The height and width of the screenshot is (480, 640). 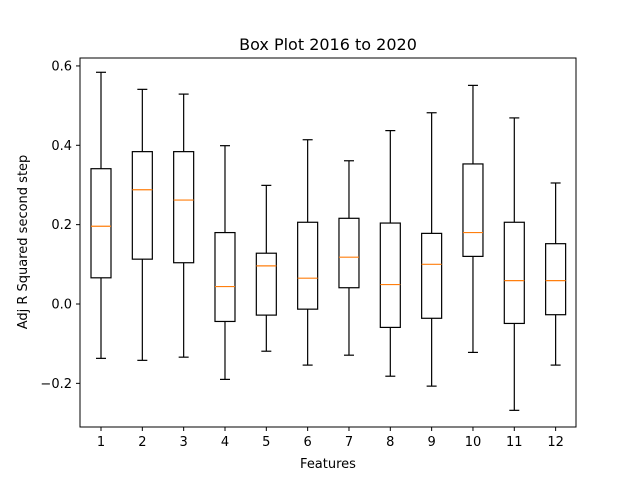 What do you see at coordinates (61, 146) in the screenshot?
I see `y-tick-label: 0.4` at bounding box center [61, 146].